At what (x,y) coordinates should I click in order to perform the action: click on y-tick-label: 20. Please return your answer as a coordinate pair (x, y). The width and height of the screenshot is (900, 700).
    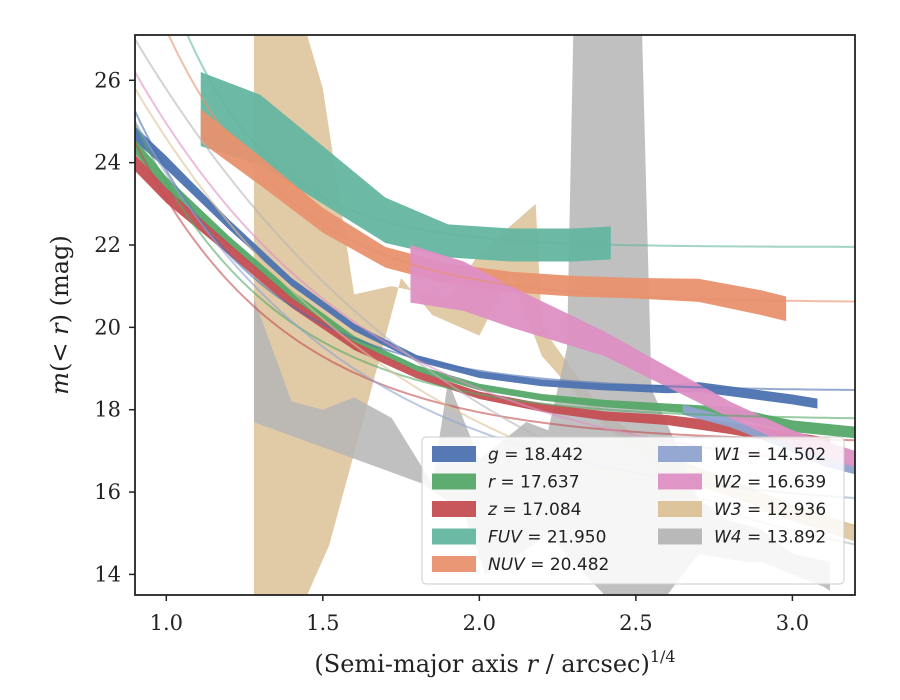
    Looking at the image, I should click on (107, 327).